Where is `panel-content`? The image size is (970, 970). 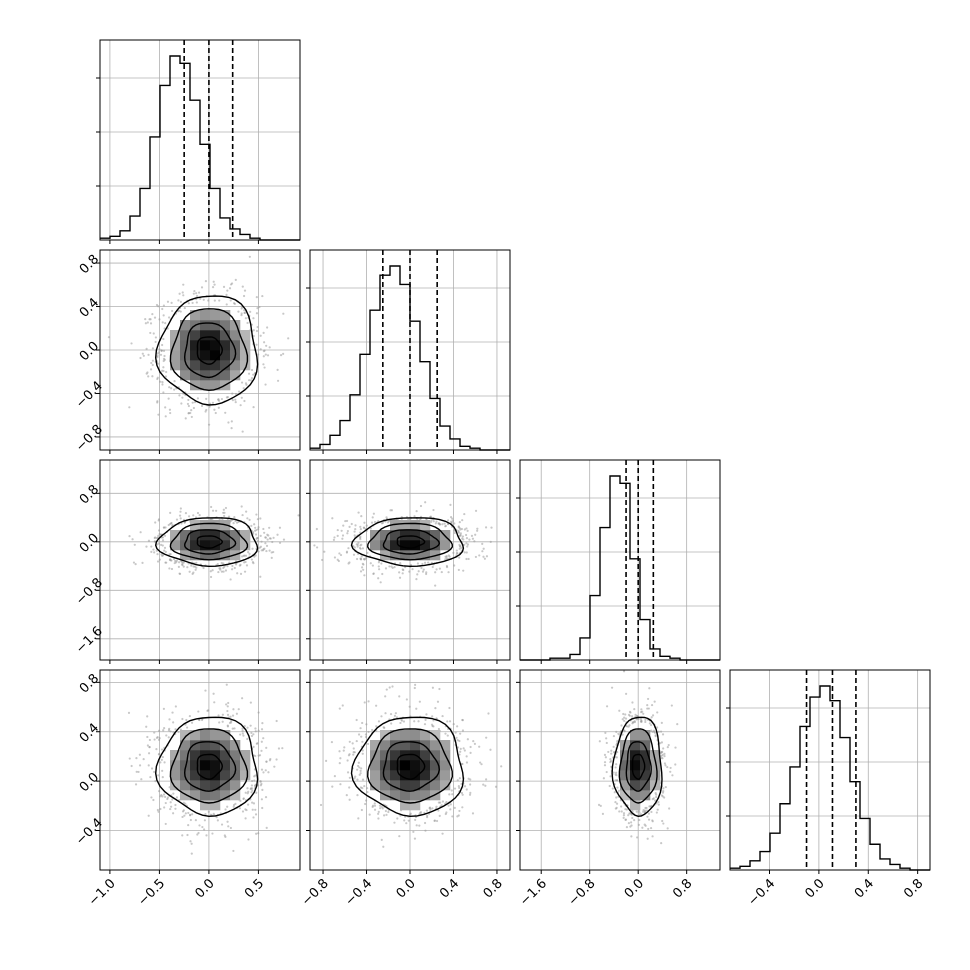
panel-content is located at coordinates (200, 560).